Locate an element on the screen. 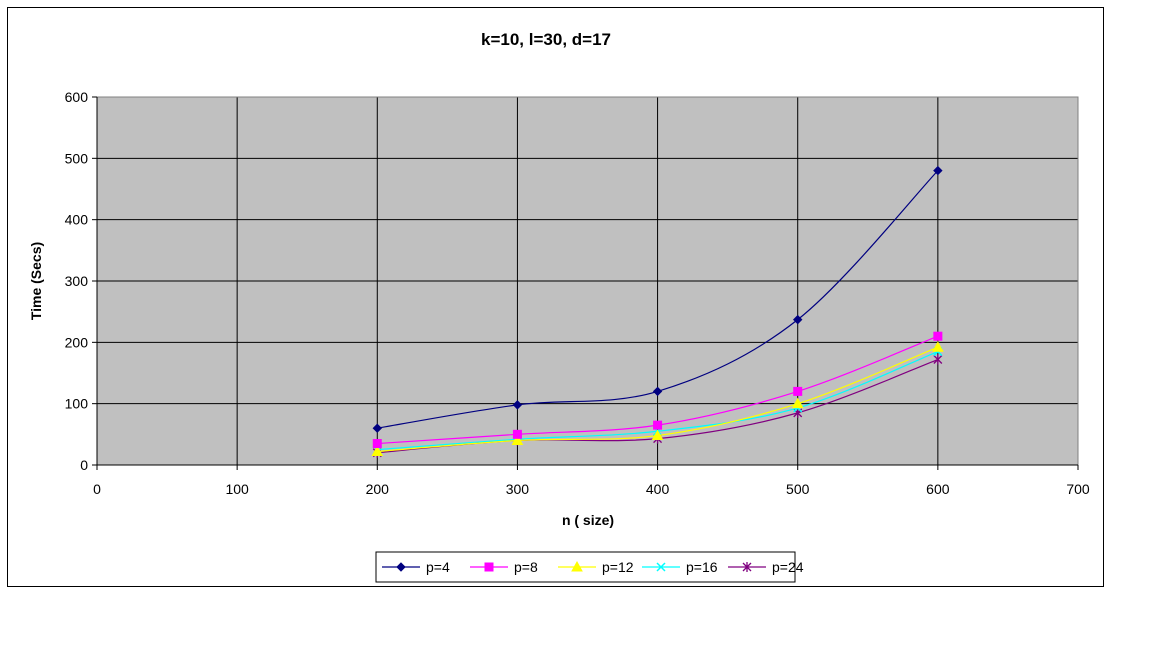 The width and height of the screenshot is (1152, 648). legend-label: p=16 is located at coordinates (702, 567).